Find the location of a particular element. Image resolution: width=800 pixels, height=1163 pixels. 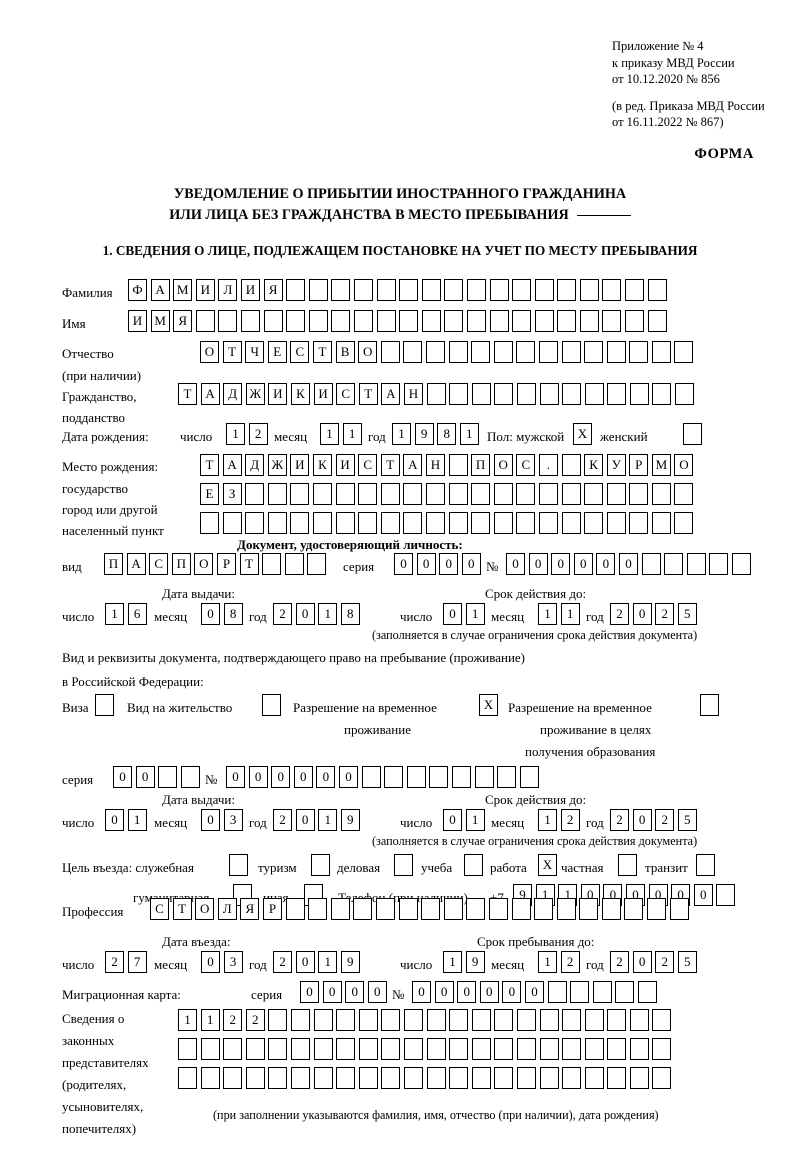

char-box: 8 is located at coordinates (350, 614).